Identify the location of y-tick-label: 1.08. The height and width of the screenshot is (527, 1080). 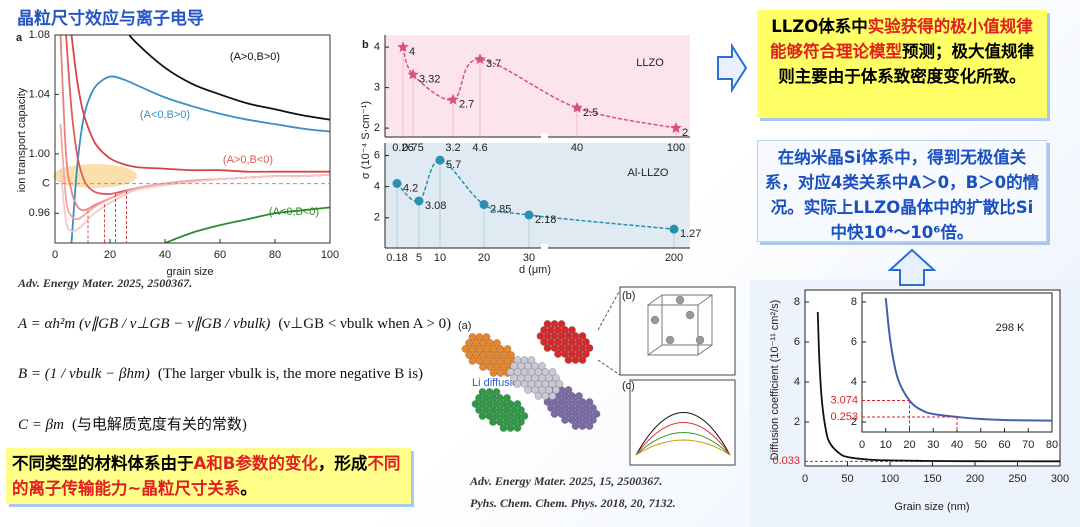
(39, 35).